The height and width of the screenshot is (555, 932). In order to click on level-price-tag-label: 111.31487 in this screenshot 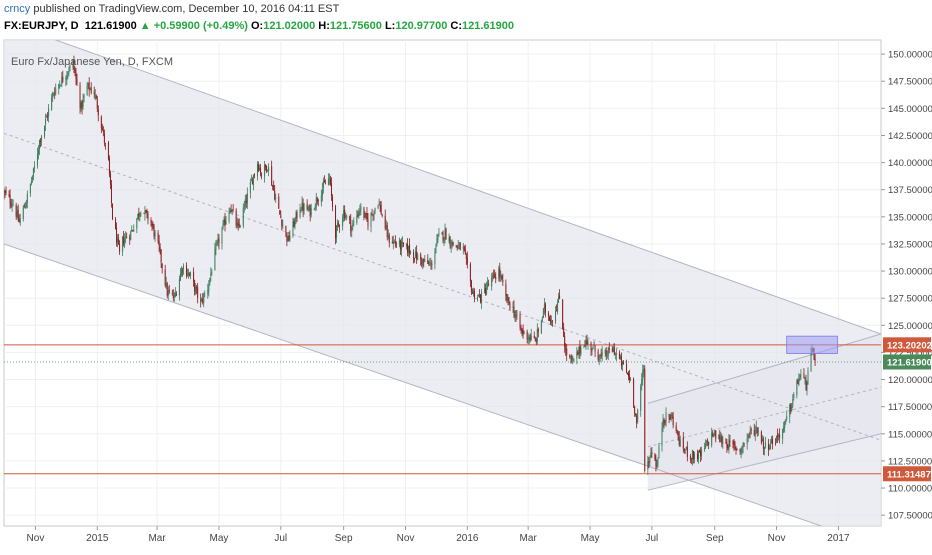, I will do `click(909, 474)`.